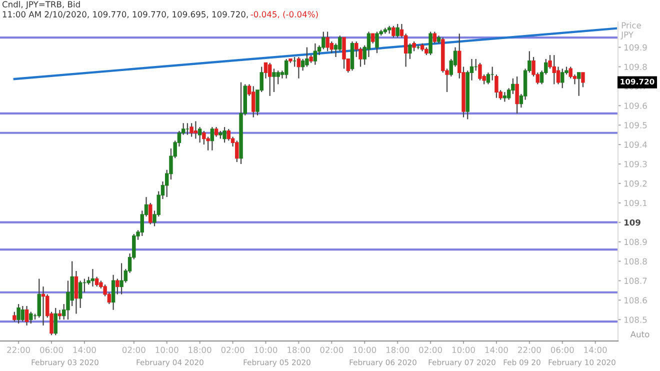 The image size is (660, 371). Describe the element at coordinates (635, 281) in the screenshot. I see `y-tick-label: 108.7` at that location.